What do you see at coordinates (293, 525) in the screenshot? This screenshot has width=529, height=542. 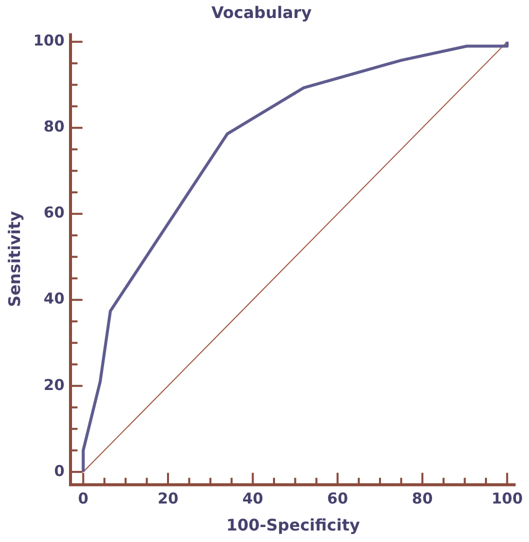 I see `x-axis-title: 100-Specificity` at bounding box center [293, 525].